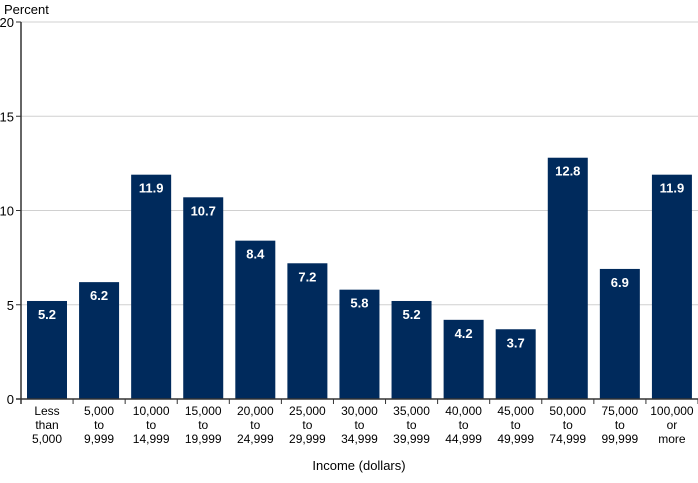  I want to click on x-axis-title: Income (dollars), so click(358, 465).